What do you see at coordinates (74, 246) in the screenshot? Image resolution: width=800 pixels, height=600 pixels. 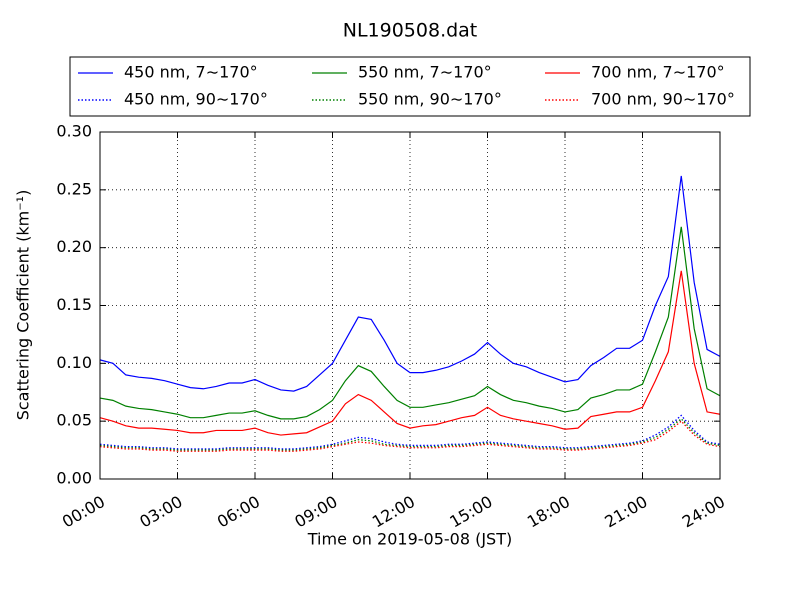 I see `y-tick-label: 0.20` at bounding box center [74, 246].